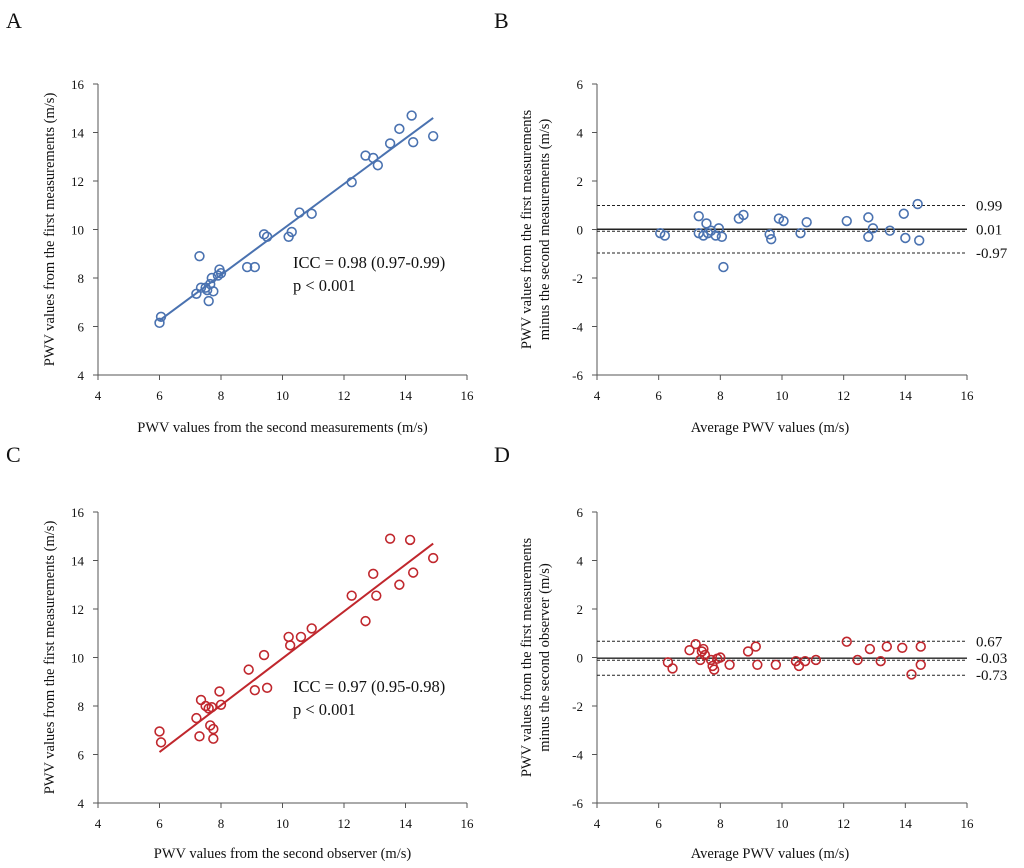  I want to click on y-axis-label: minus the second observer (m/s), so click(545, 657).